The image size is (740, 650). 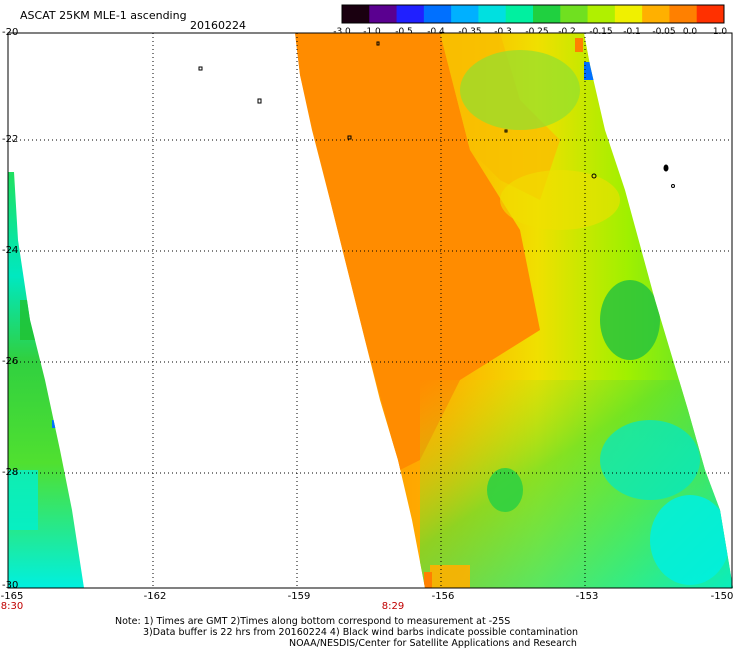 What do you see at coordinates (12, 606) in the screenshot?
I see `time-label: 8:30` at bounding box center [12, 606].